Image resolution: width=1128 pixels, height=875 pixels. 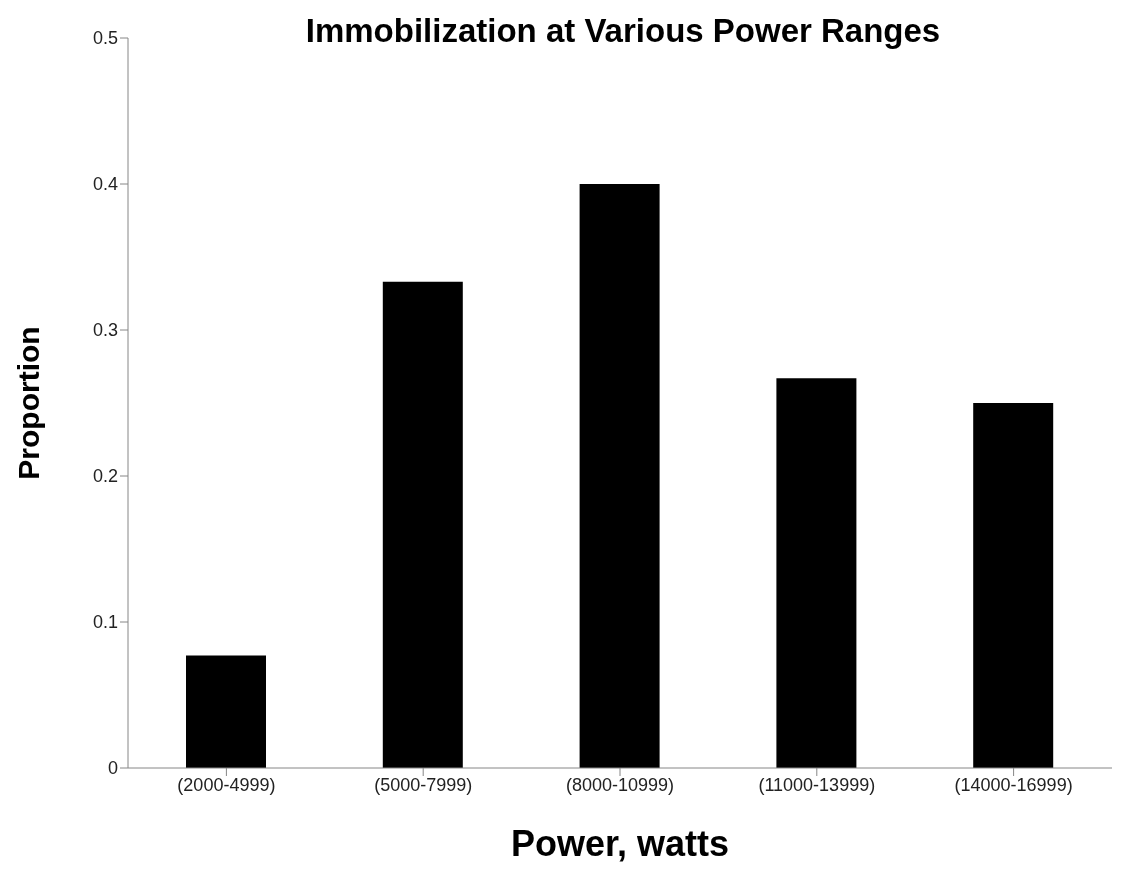 I want to click on x-tick-label: (5000-7999), so click(x=423, y=784).